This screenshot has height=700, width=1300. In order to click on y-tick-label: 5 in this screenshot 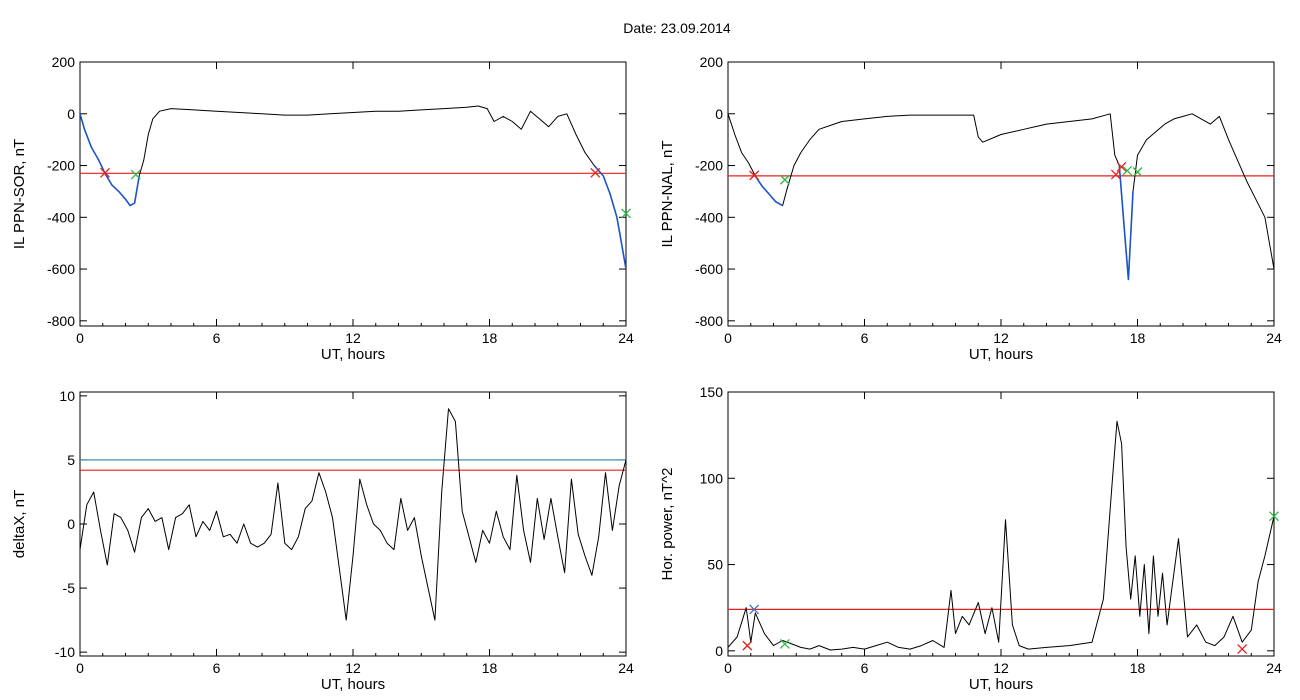, I will do `click(71, 460)`.